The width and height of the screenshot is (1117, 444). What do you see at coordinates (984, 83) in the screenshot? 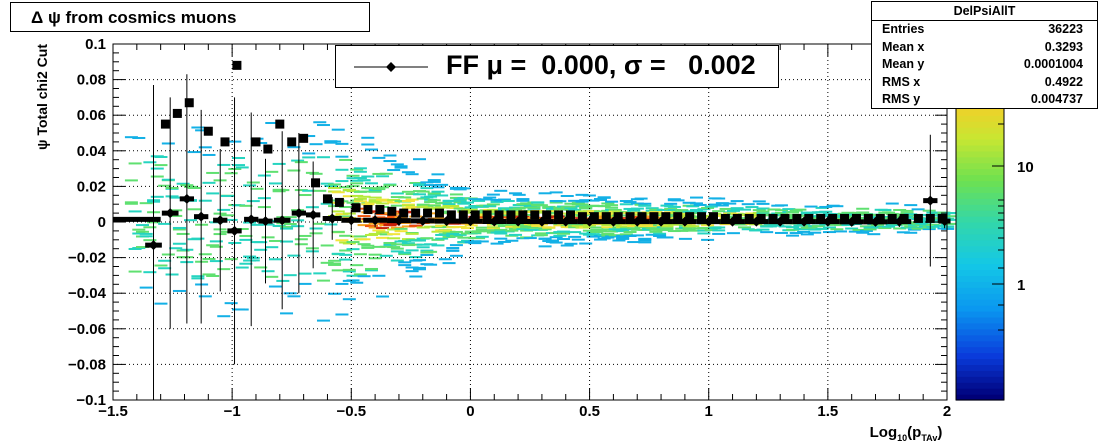
I see `stats-row-rms-x: RMS x 0.4922` at bounding box center [984, 83].